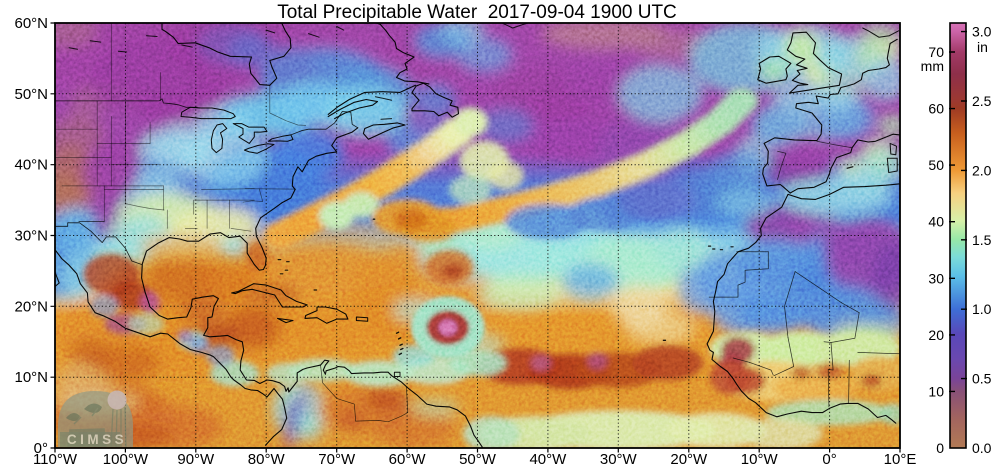 The width and height of the screenshot is (1000, 470). Describe the element at coordinates (548, 459) in the screenshot. I see `svg-text: 40°W` at that location.